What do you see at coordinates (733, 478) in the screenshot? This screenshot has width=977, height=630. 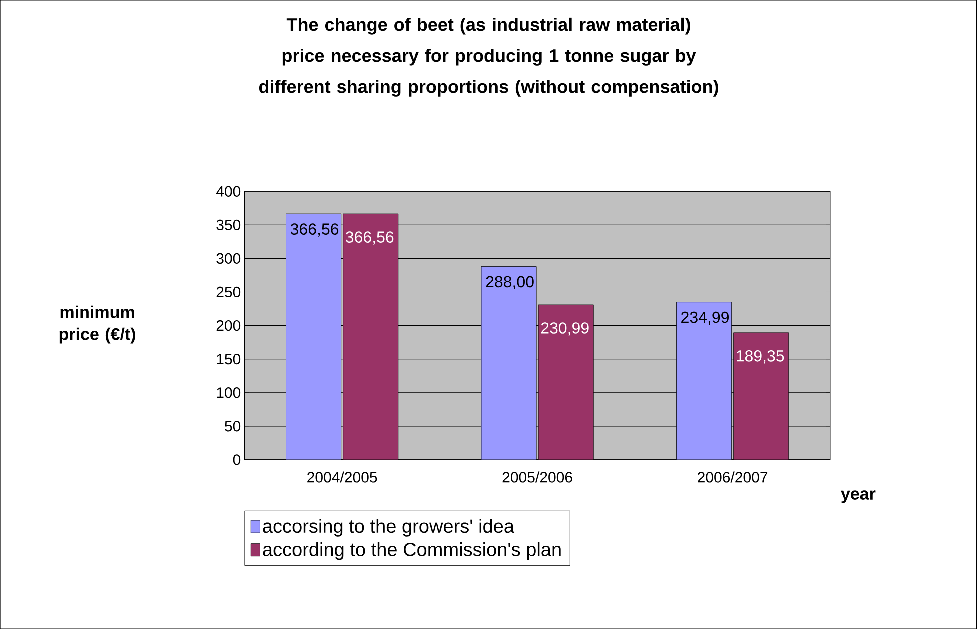 I see `x-tick-label: 2006/2007` at bounding box center [733, 478].